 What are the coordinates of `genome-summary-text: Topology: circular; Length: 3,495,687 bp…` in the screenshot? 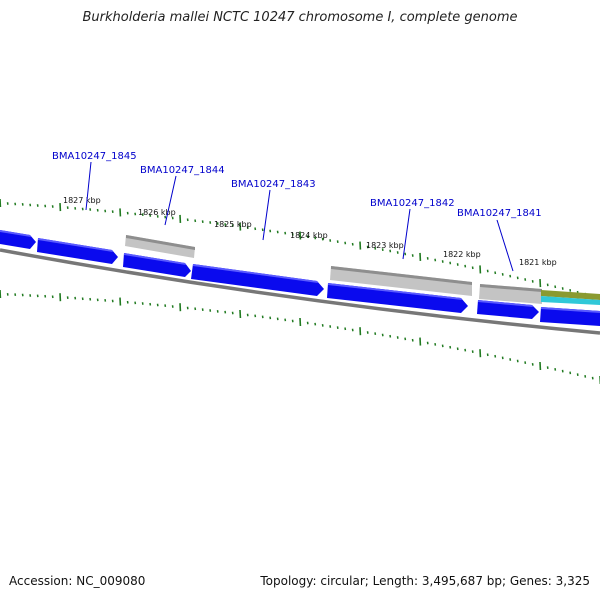 It's located at (425, 581).